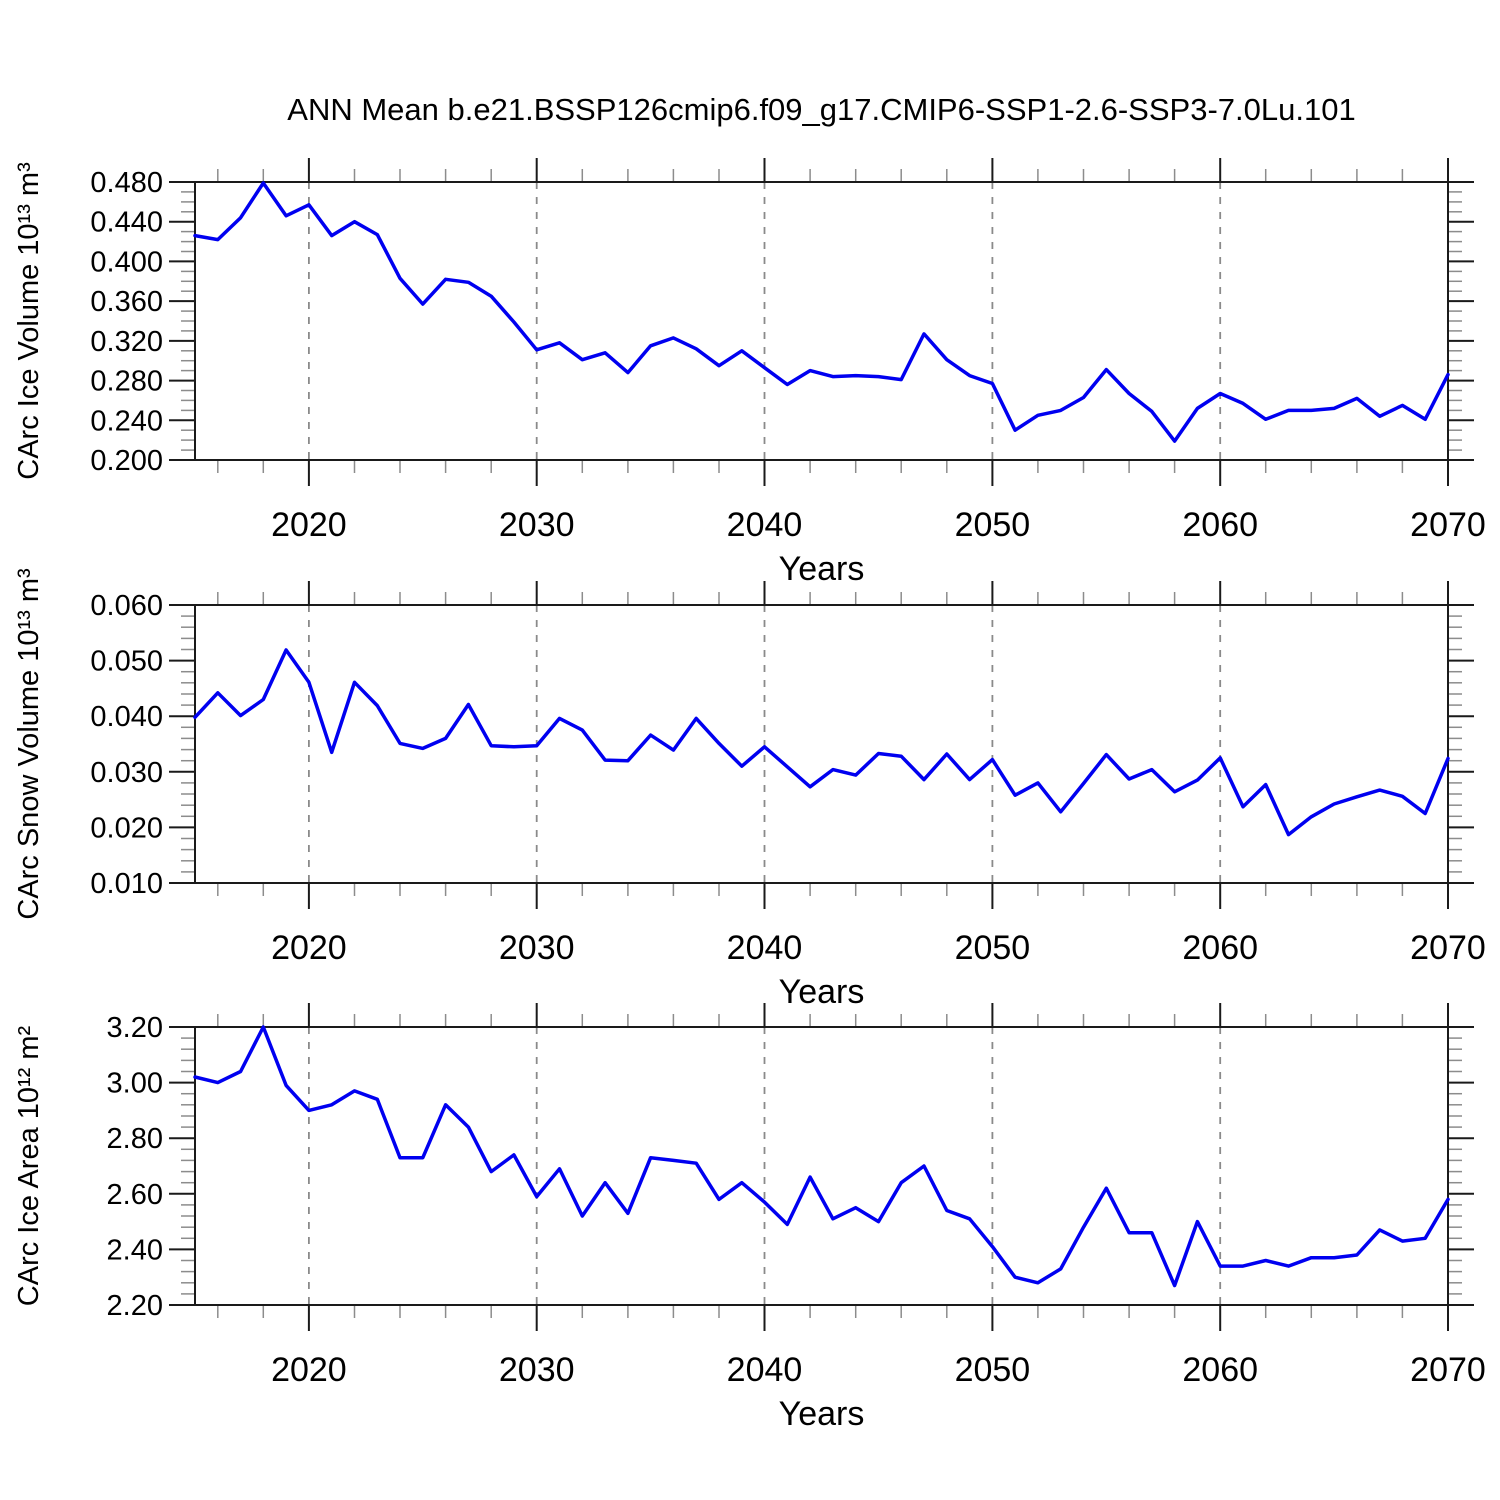 Image resolution: width=1500 pixels, height=1500 pixels. I want to click on snow-volume-y-tick-label: 0.060, so click(126, 606).